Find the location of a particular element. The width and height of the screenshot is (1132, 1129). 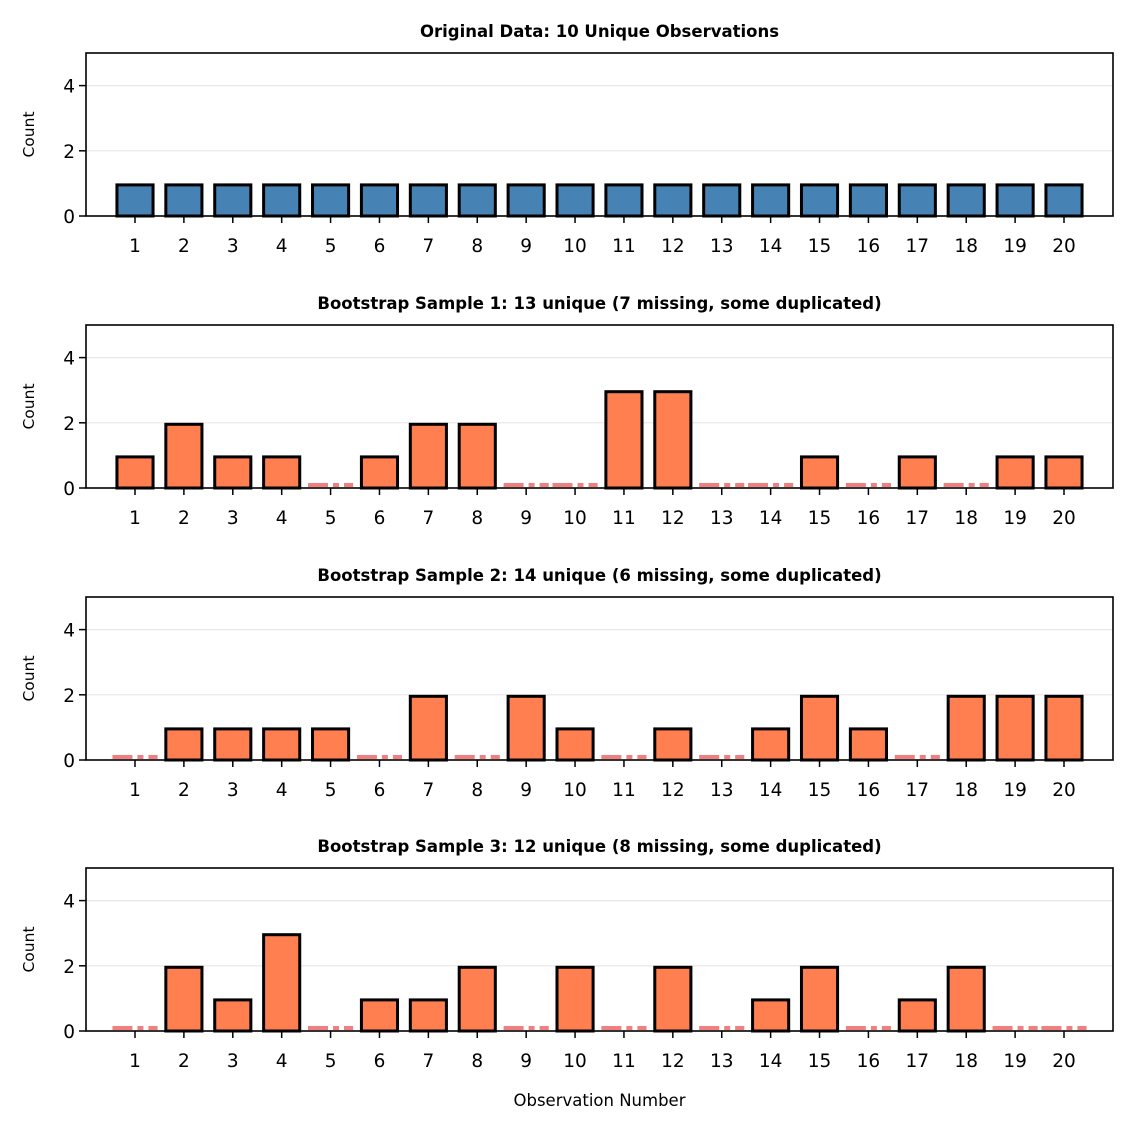

x-tick-label: 3 is located at coordinates (233, 518).